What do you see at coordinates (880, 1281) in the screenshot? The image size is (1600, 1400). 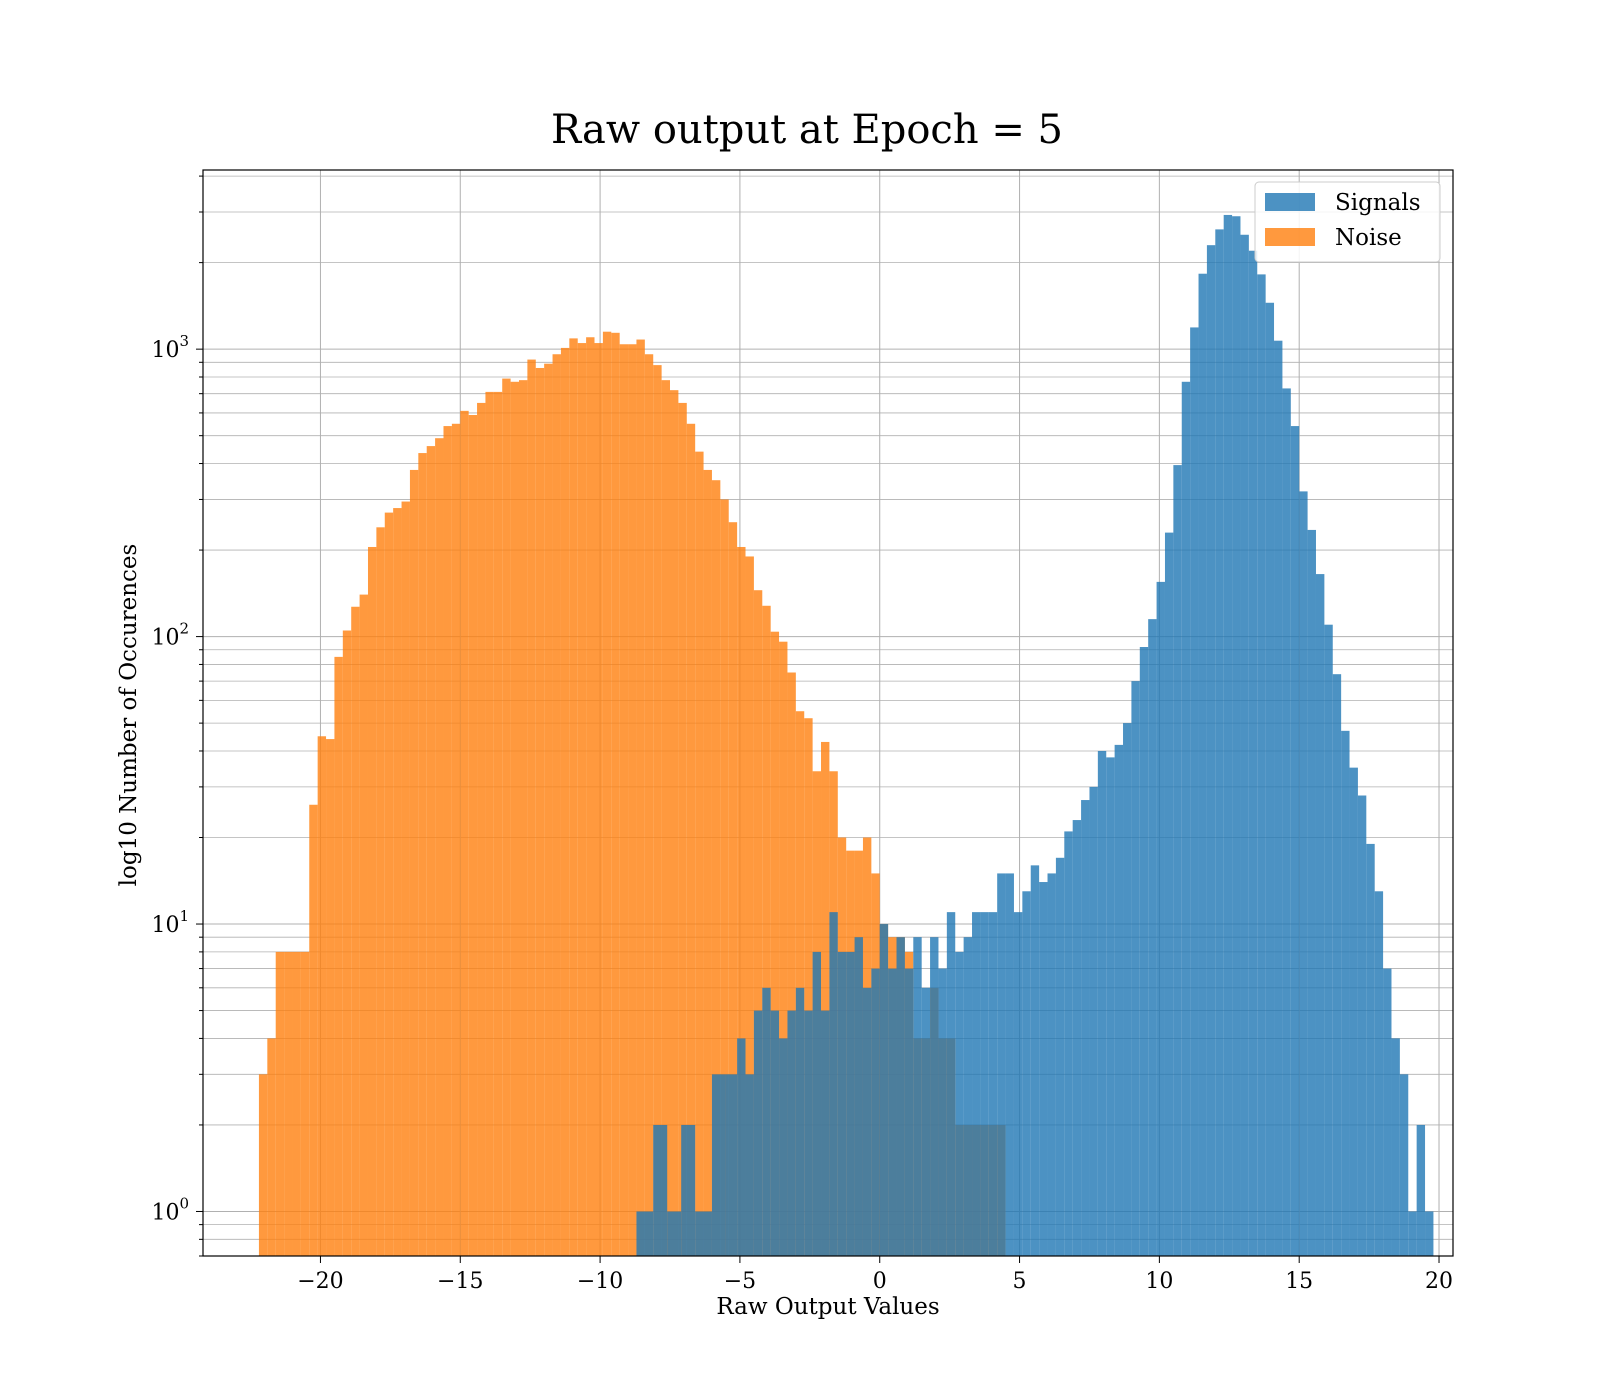 I see `x-tick-label: 0` at bounding box center [880, 1281].